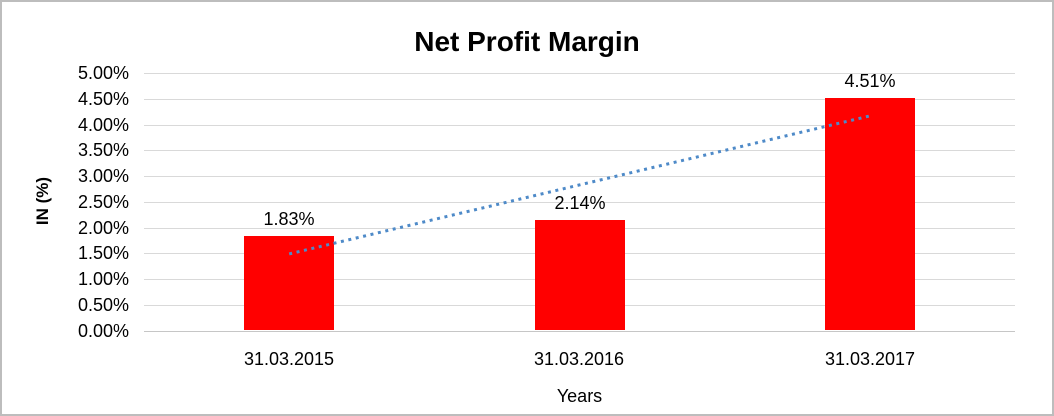 The width and height of the screenshot is (1054, 416). What do you see at coordinates (870, 81) in the screenshot?
I see `bar-value-label: 4.51%` at bounding box center [870, 81].